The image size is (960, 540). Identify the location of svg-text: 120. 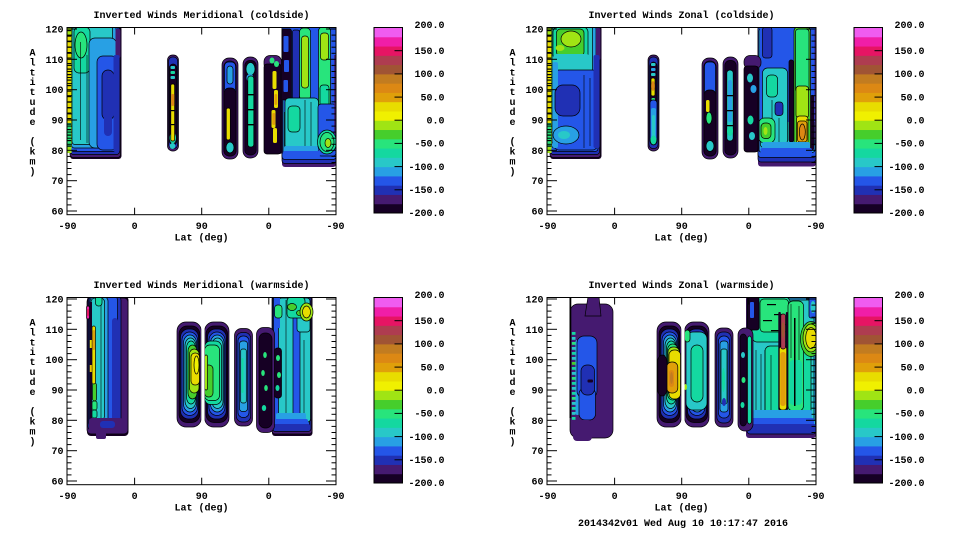
(54, 31).